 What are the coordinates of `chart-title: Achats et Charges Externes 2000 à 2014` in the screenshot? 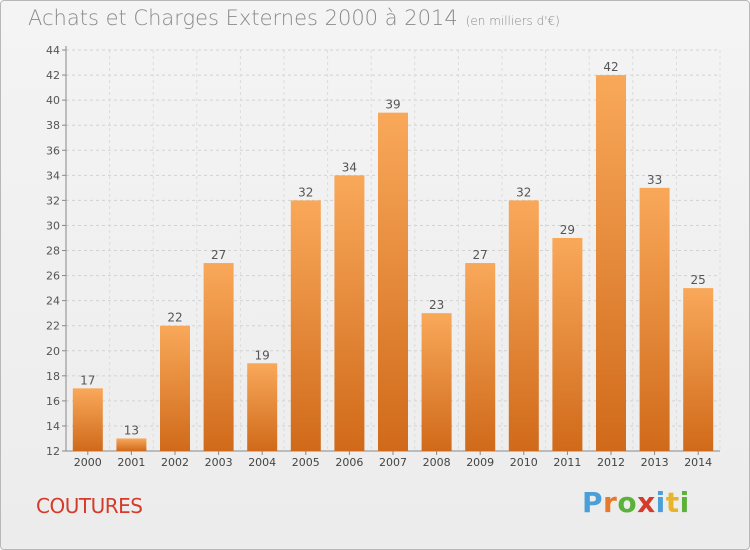 It's located at (243, 18).